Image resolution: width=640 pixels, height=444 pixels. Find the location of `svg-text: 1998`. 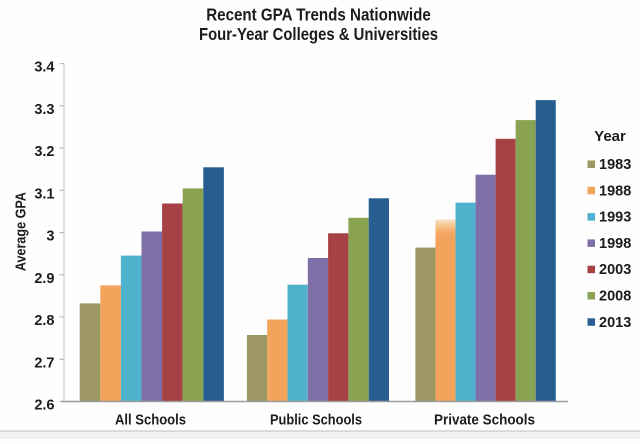

svg-text: 1998 is located at coordinates (615, 244).